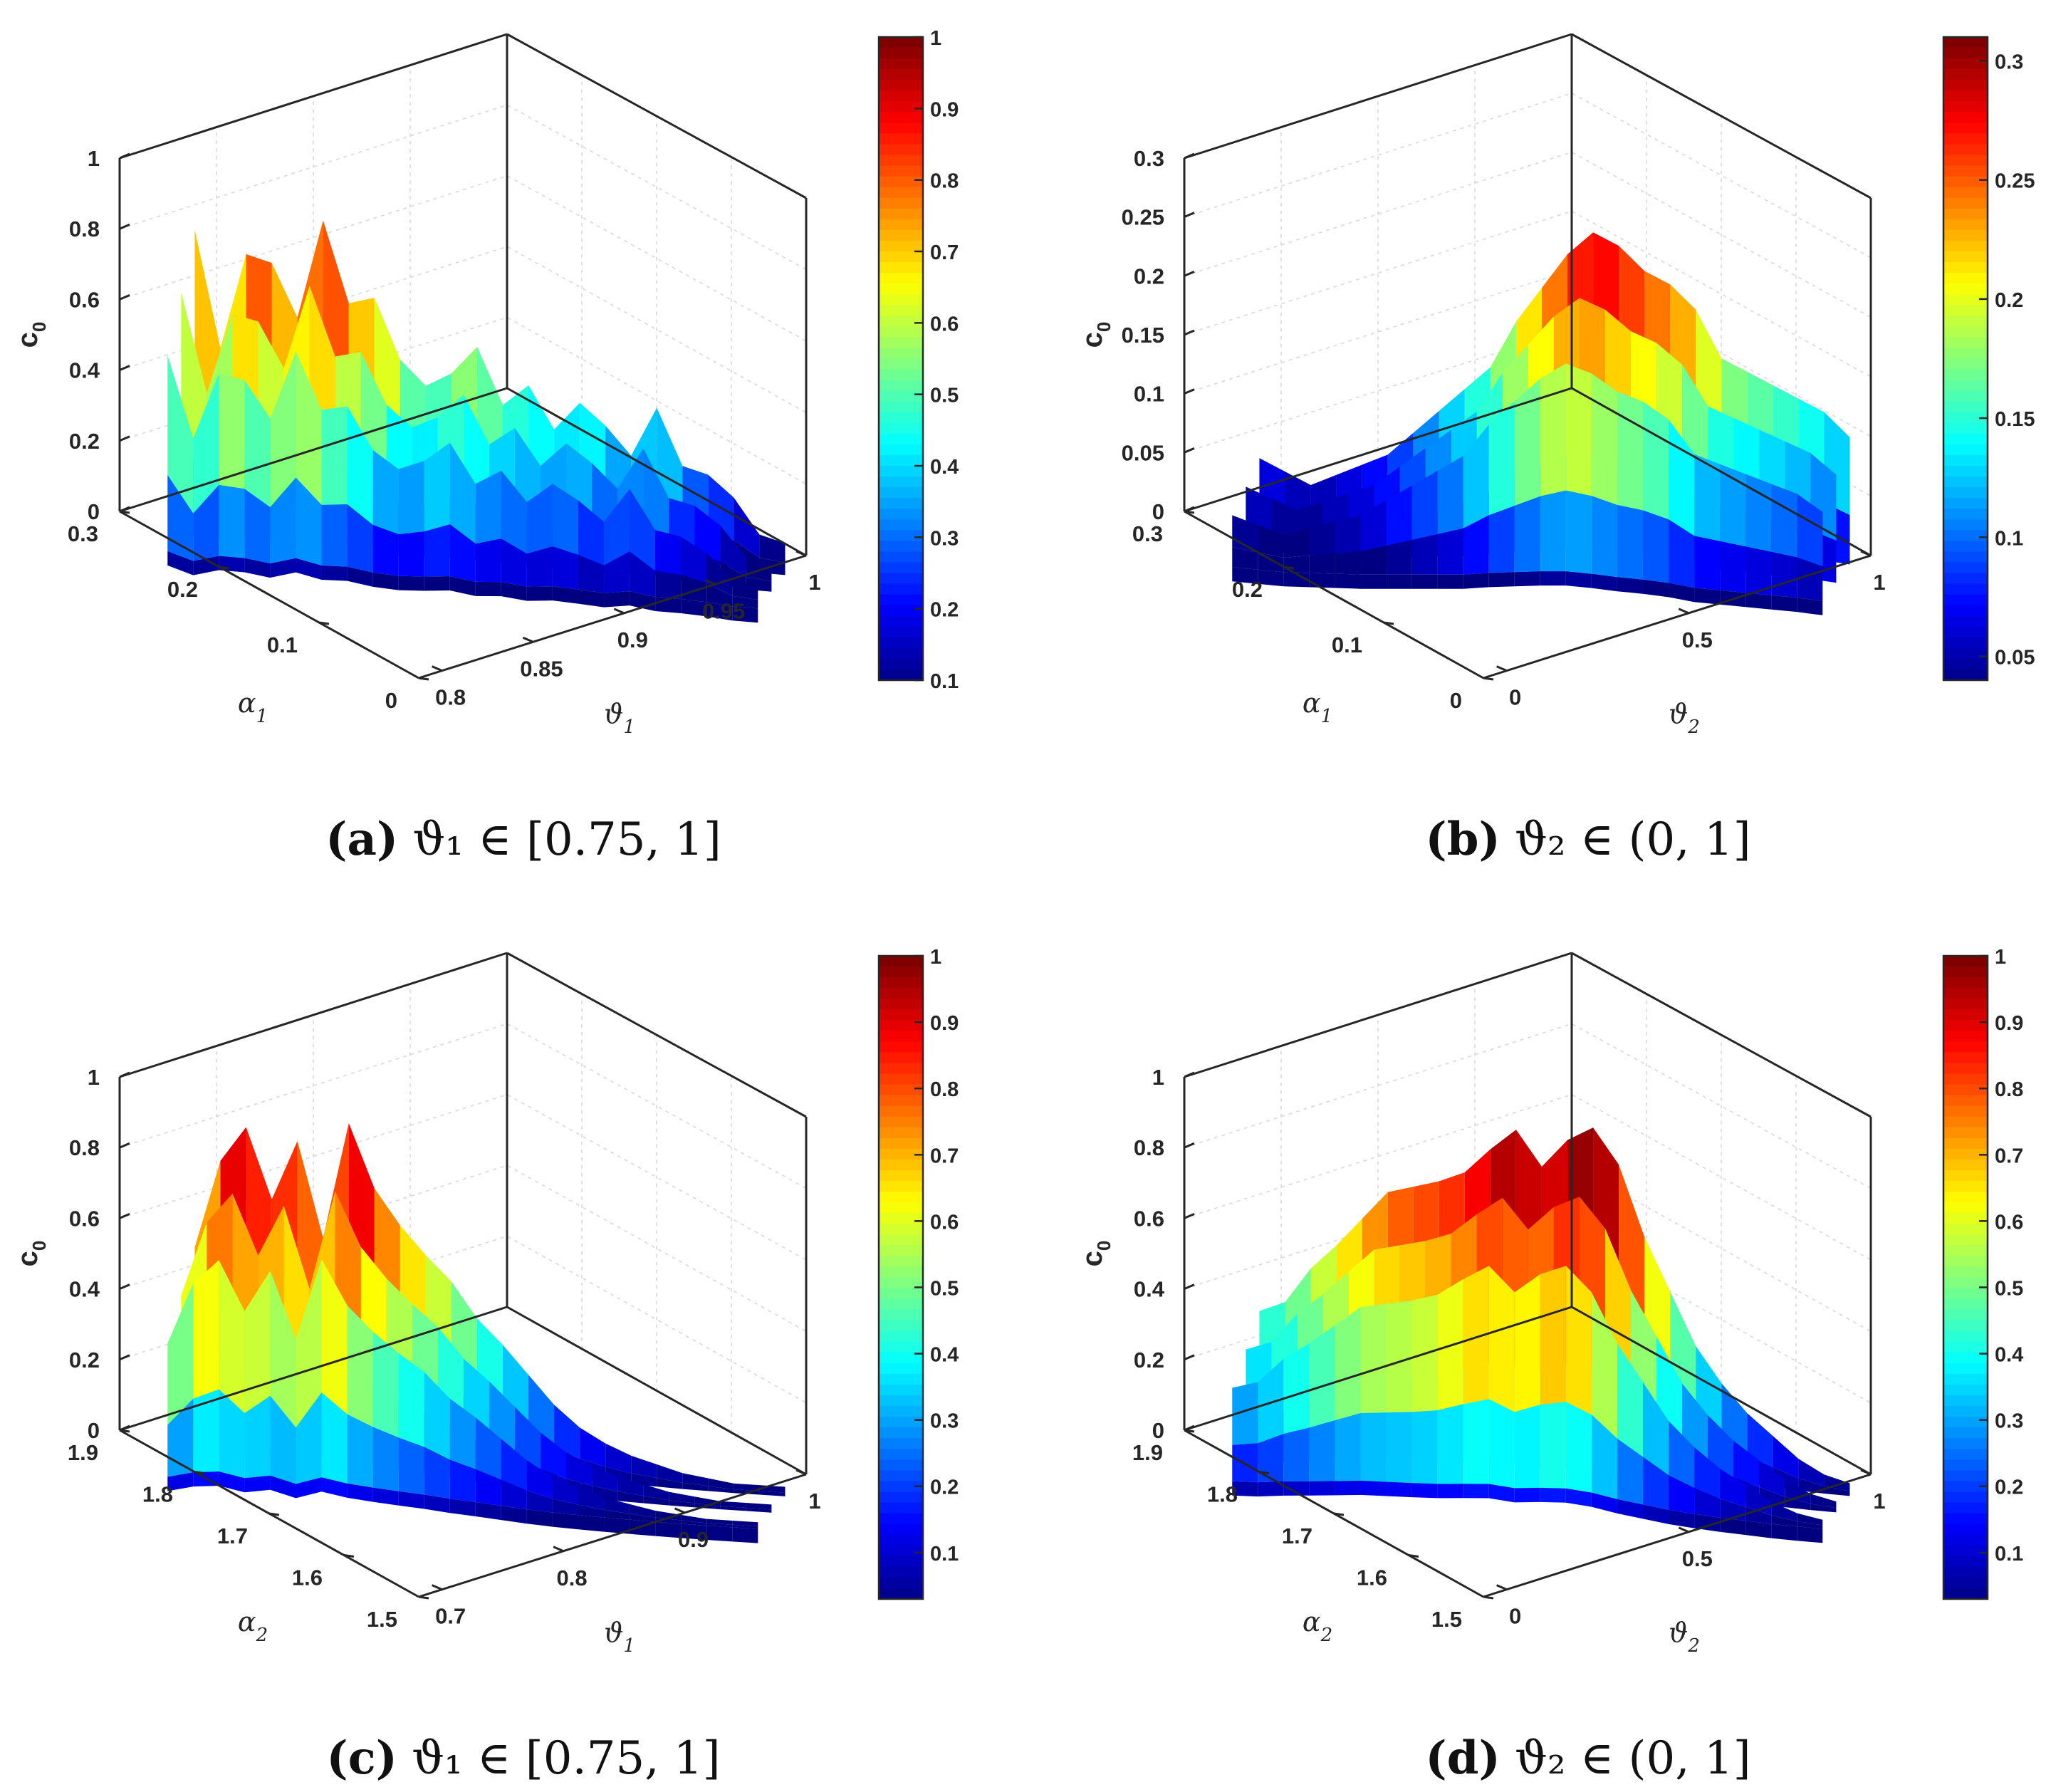  What do you see at coordinates (944, 1421) in the screenshot?
I see `colorbar-tick-label: 0.3` at bounding box center [944, 1421].